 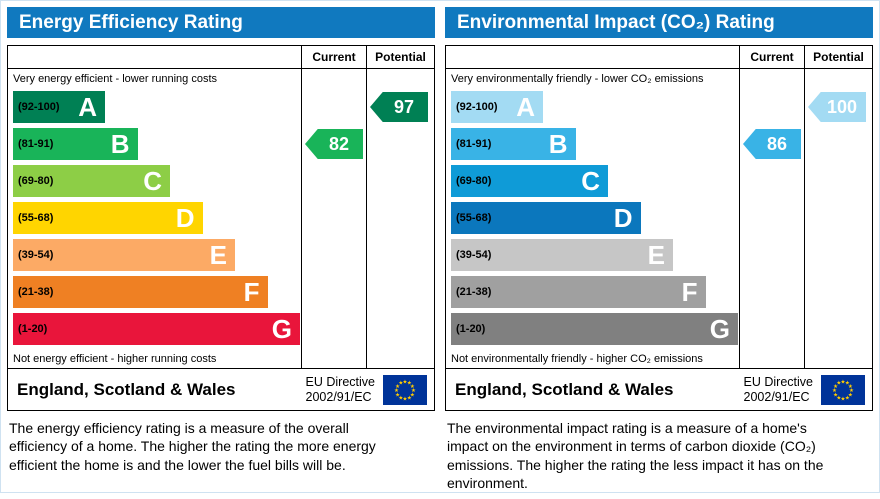 I want to click on band-letter: E, so click(x=218, y=255).